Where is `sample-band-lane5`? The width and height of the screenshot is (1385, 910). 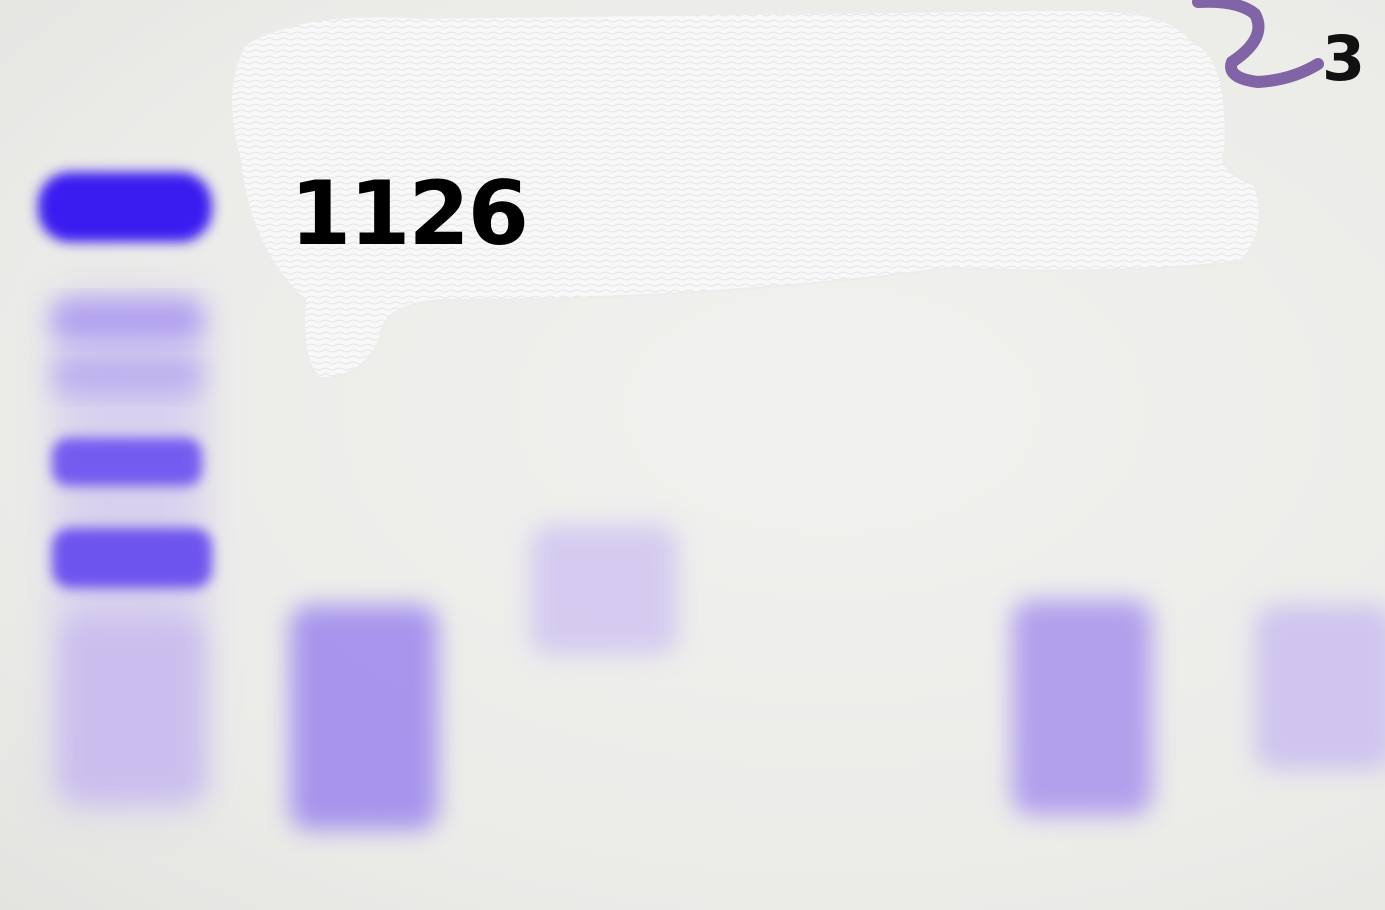 sample-band-lane5 is located at coordinates (1082, 707).